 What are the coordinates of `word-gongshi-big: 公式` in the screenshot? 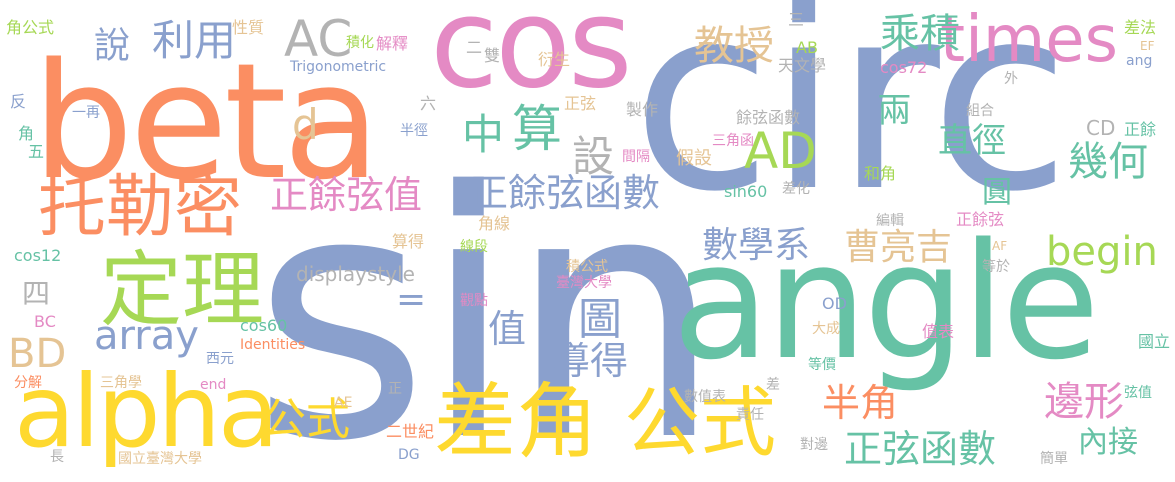 It's located at (700, 422).